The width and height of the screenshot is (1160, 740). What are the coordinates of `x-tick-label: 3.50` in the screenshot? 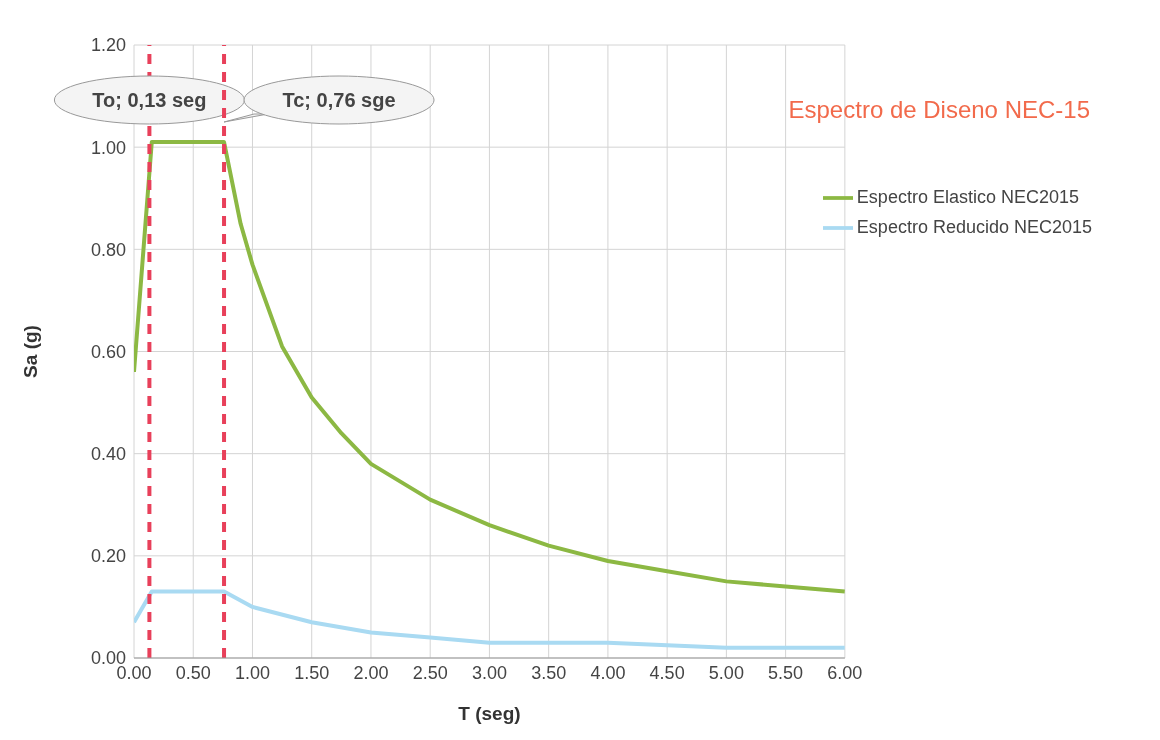 It's located at (549, 672).